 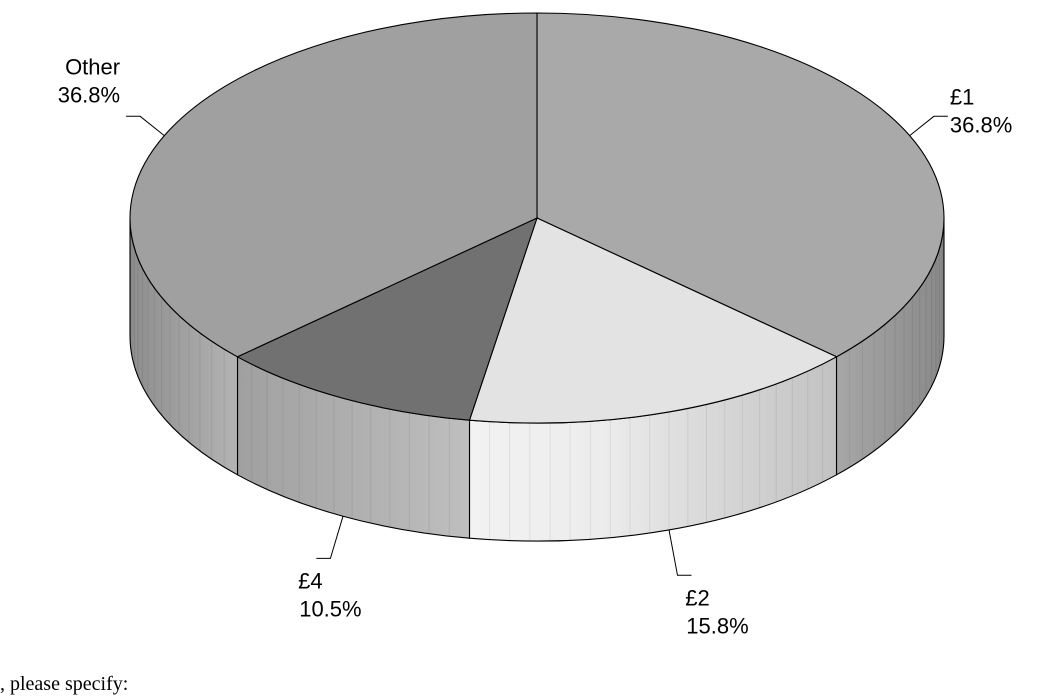 I want to click on footer-fragment-text: , please specify:, so click(x=64, y=684).